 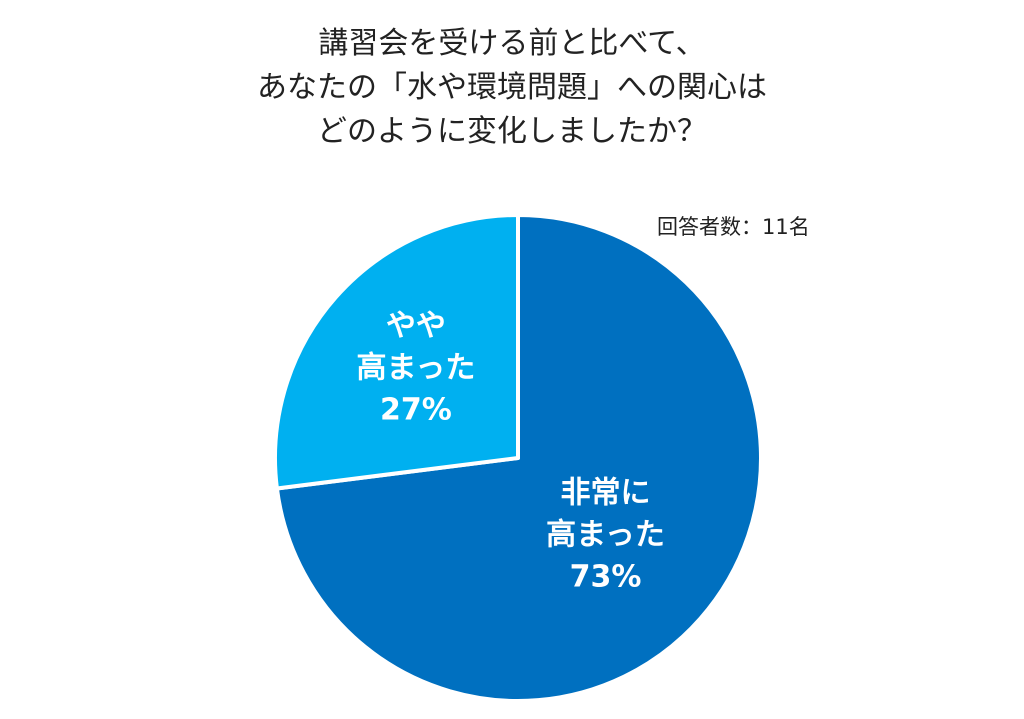 What do you see at coordinates (512, 43) in the screenshot?
I see `chart-title-line-1: 講習会を受ける前と比べて、` at bounding box center [512, 43].